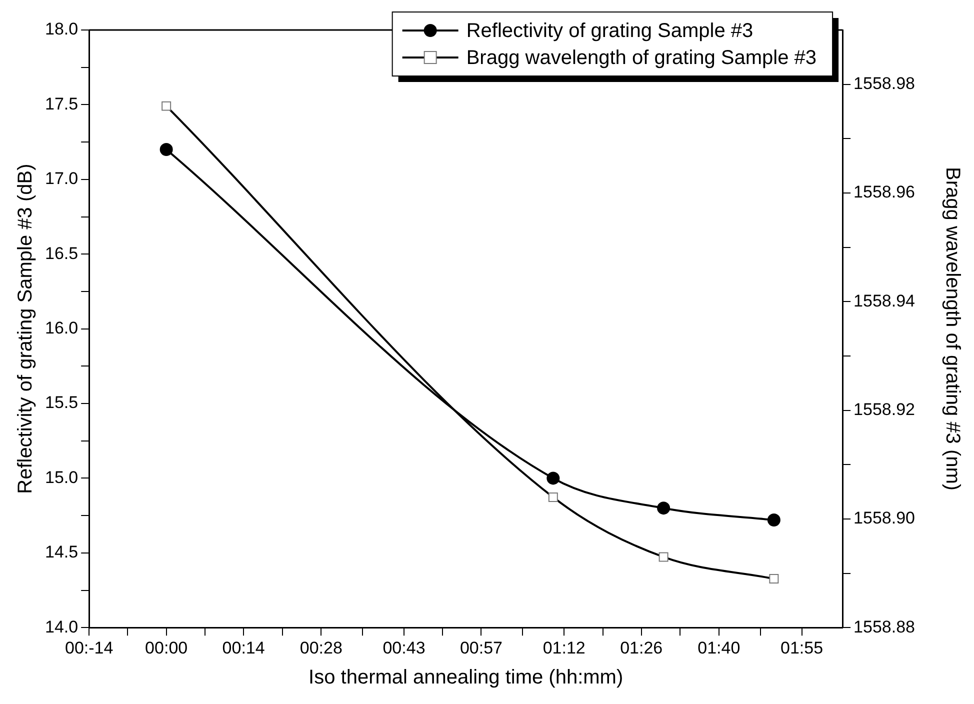 The height and width of the screenshot is (704, 974). I want to click on x-tick-label: 01:40, so click(719, 648).